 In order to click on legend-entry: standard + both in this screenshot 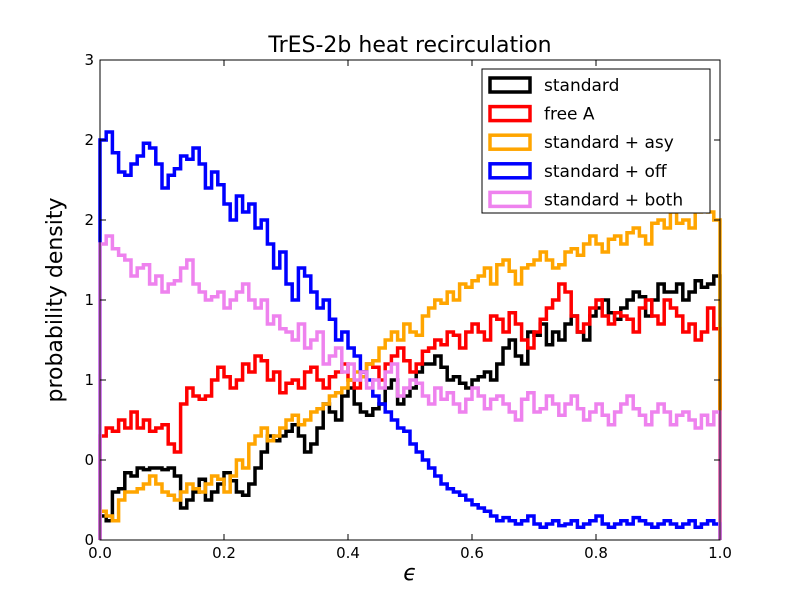, I will do `click(585, 200)`.